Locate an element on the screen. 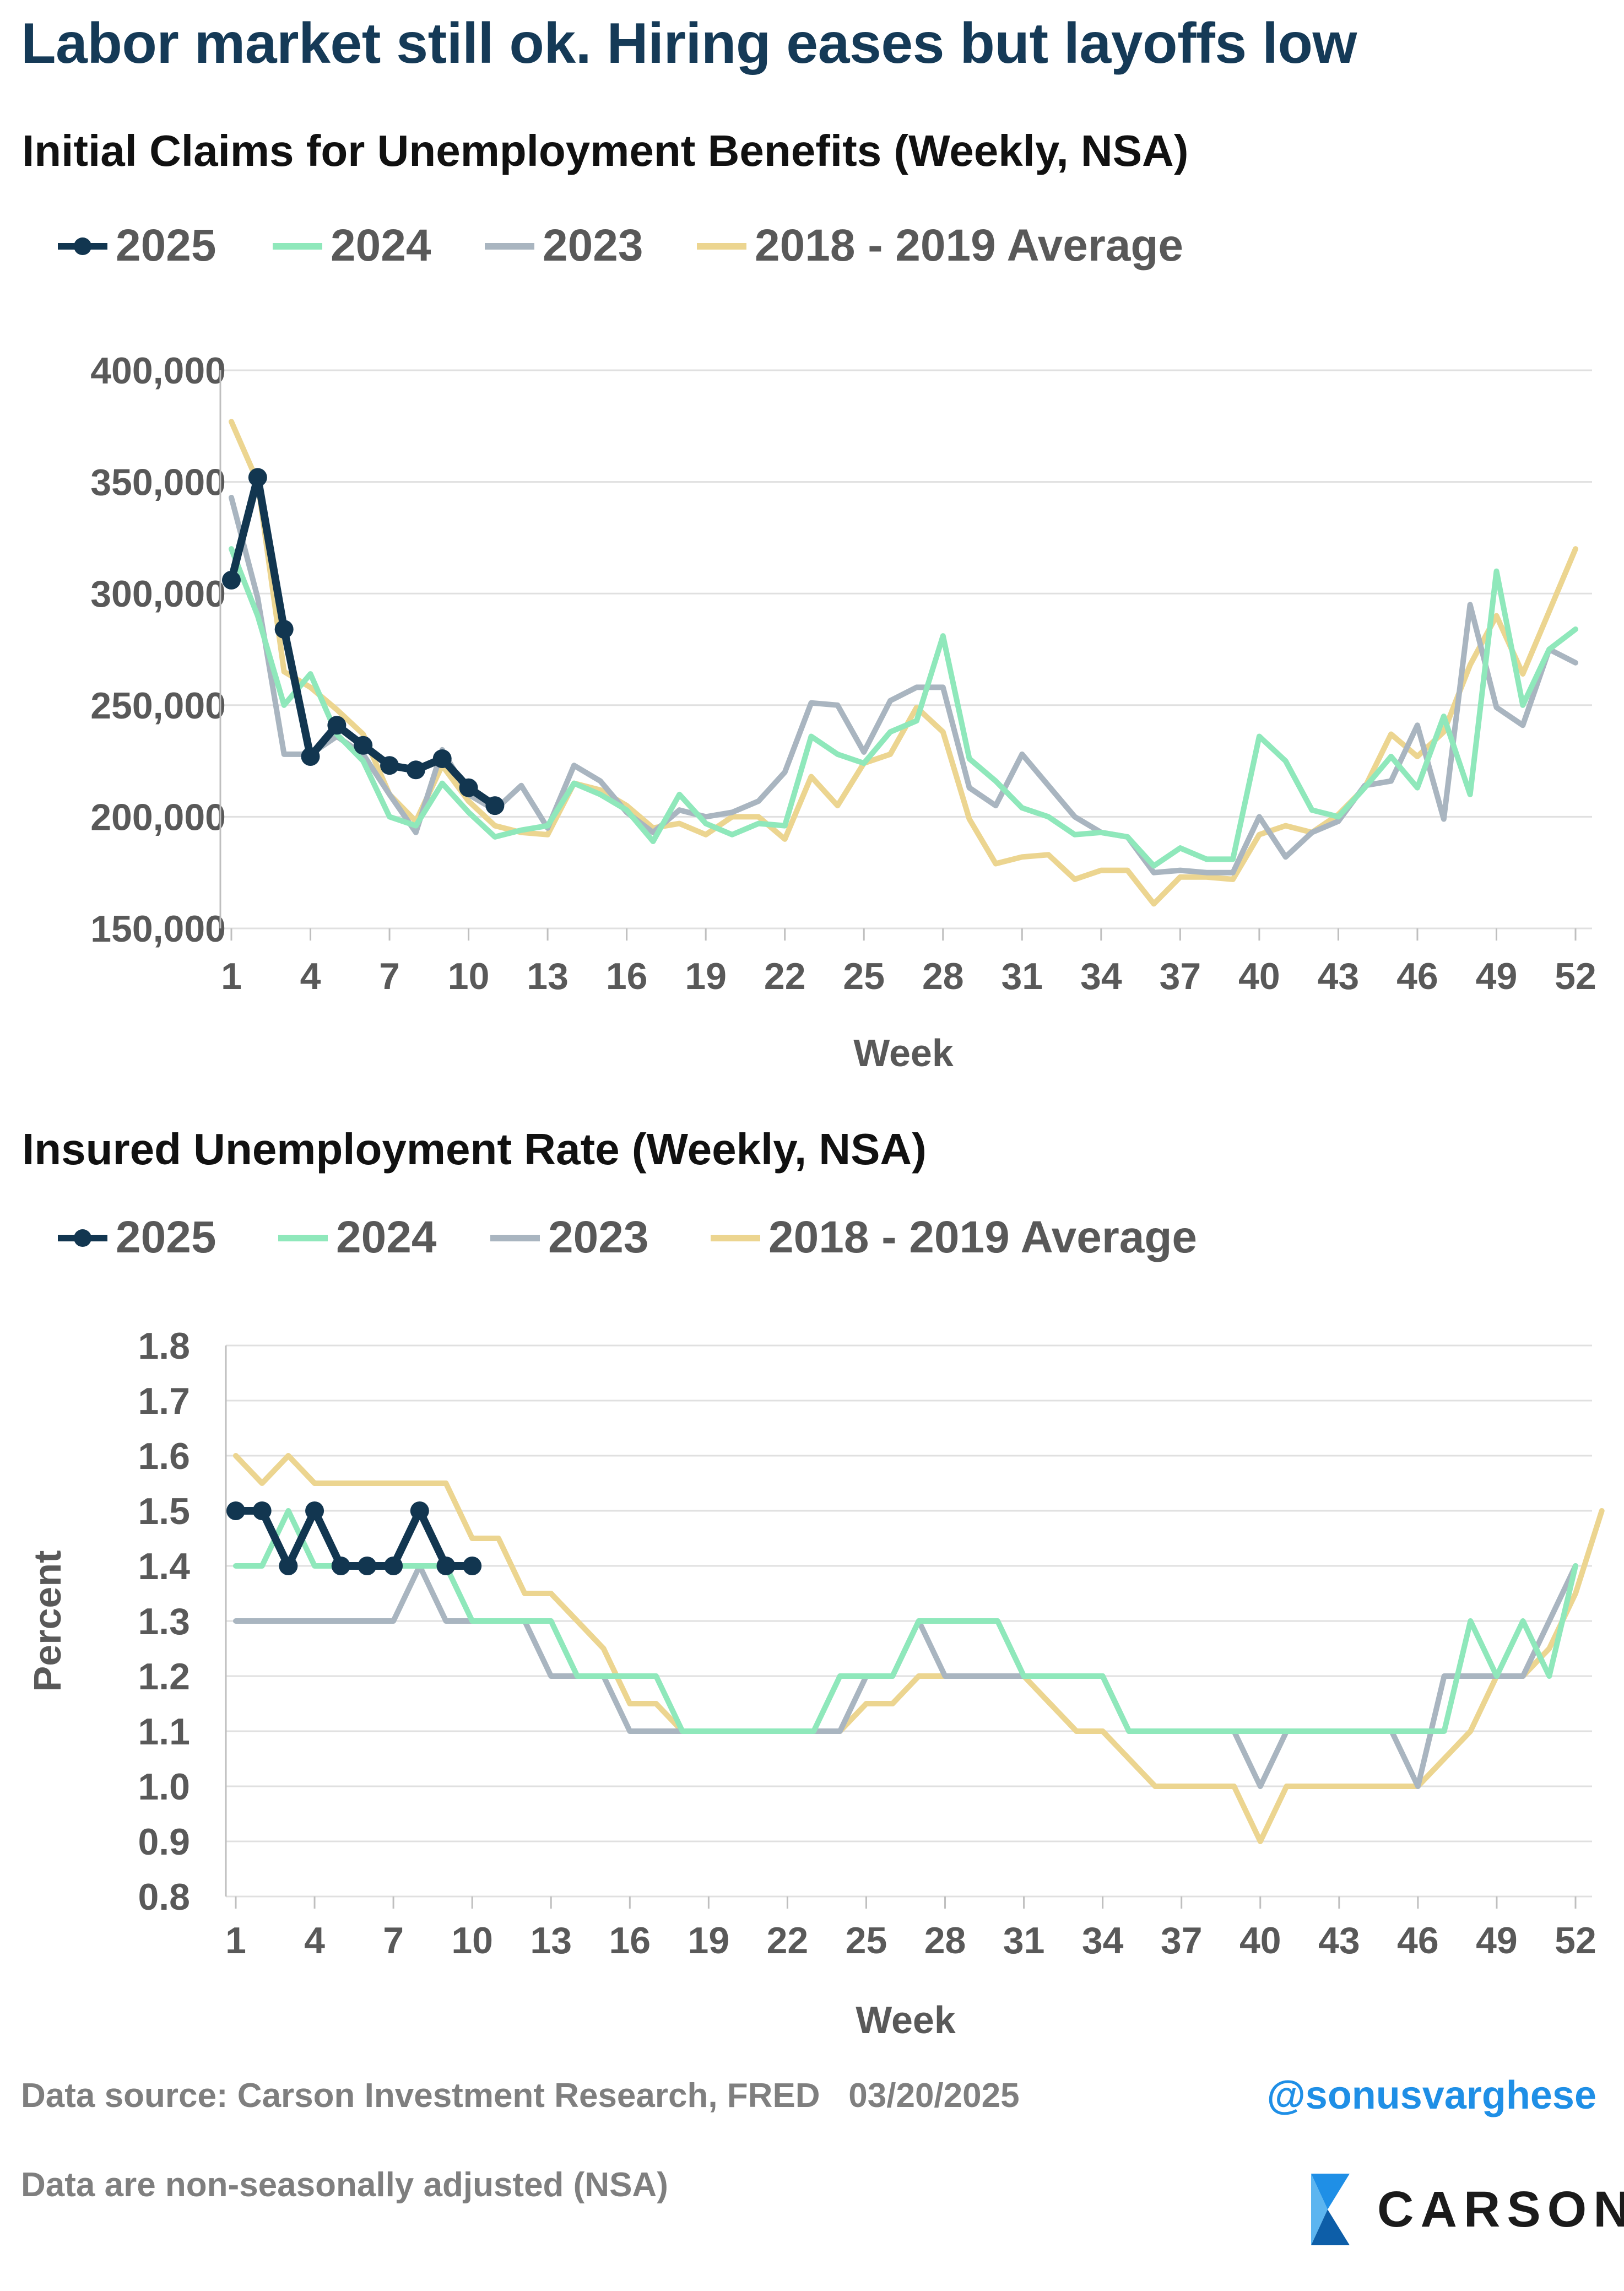  y-axis-title: Percent is located at coordinates (48, 1621).